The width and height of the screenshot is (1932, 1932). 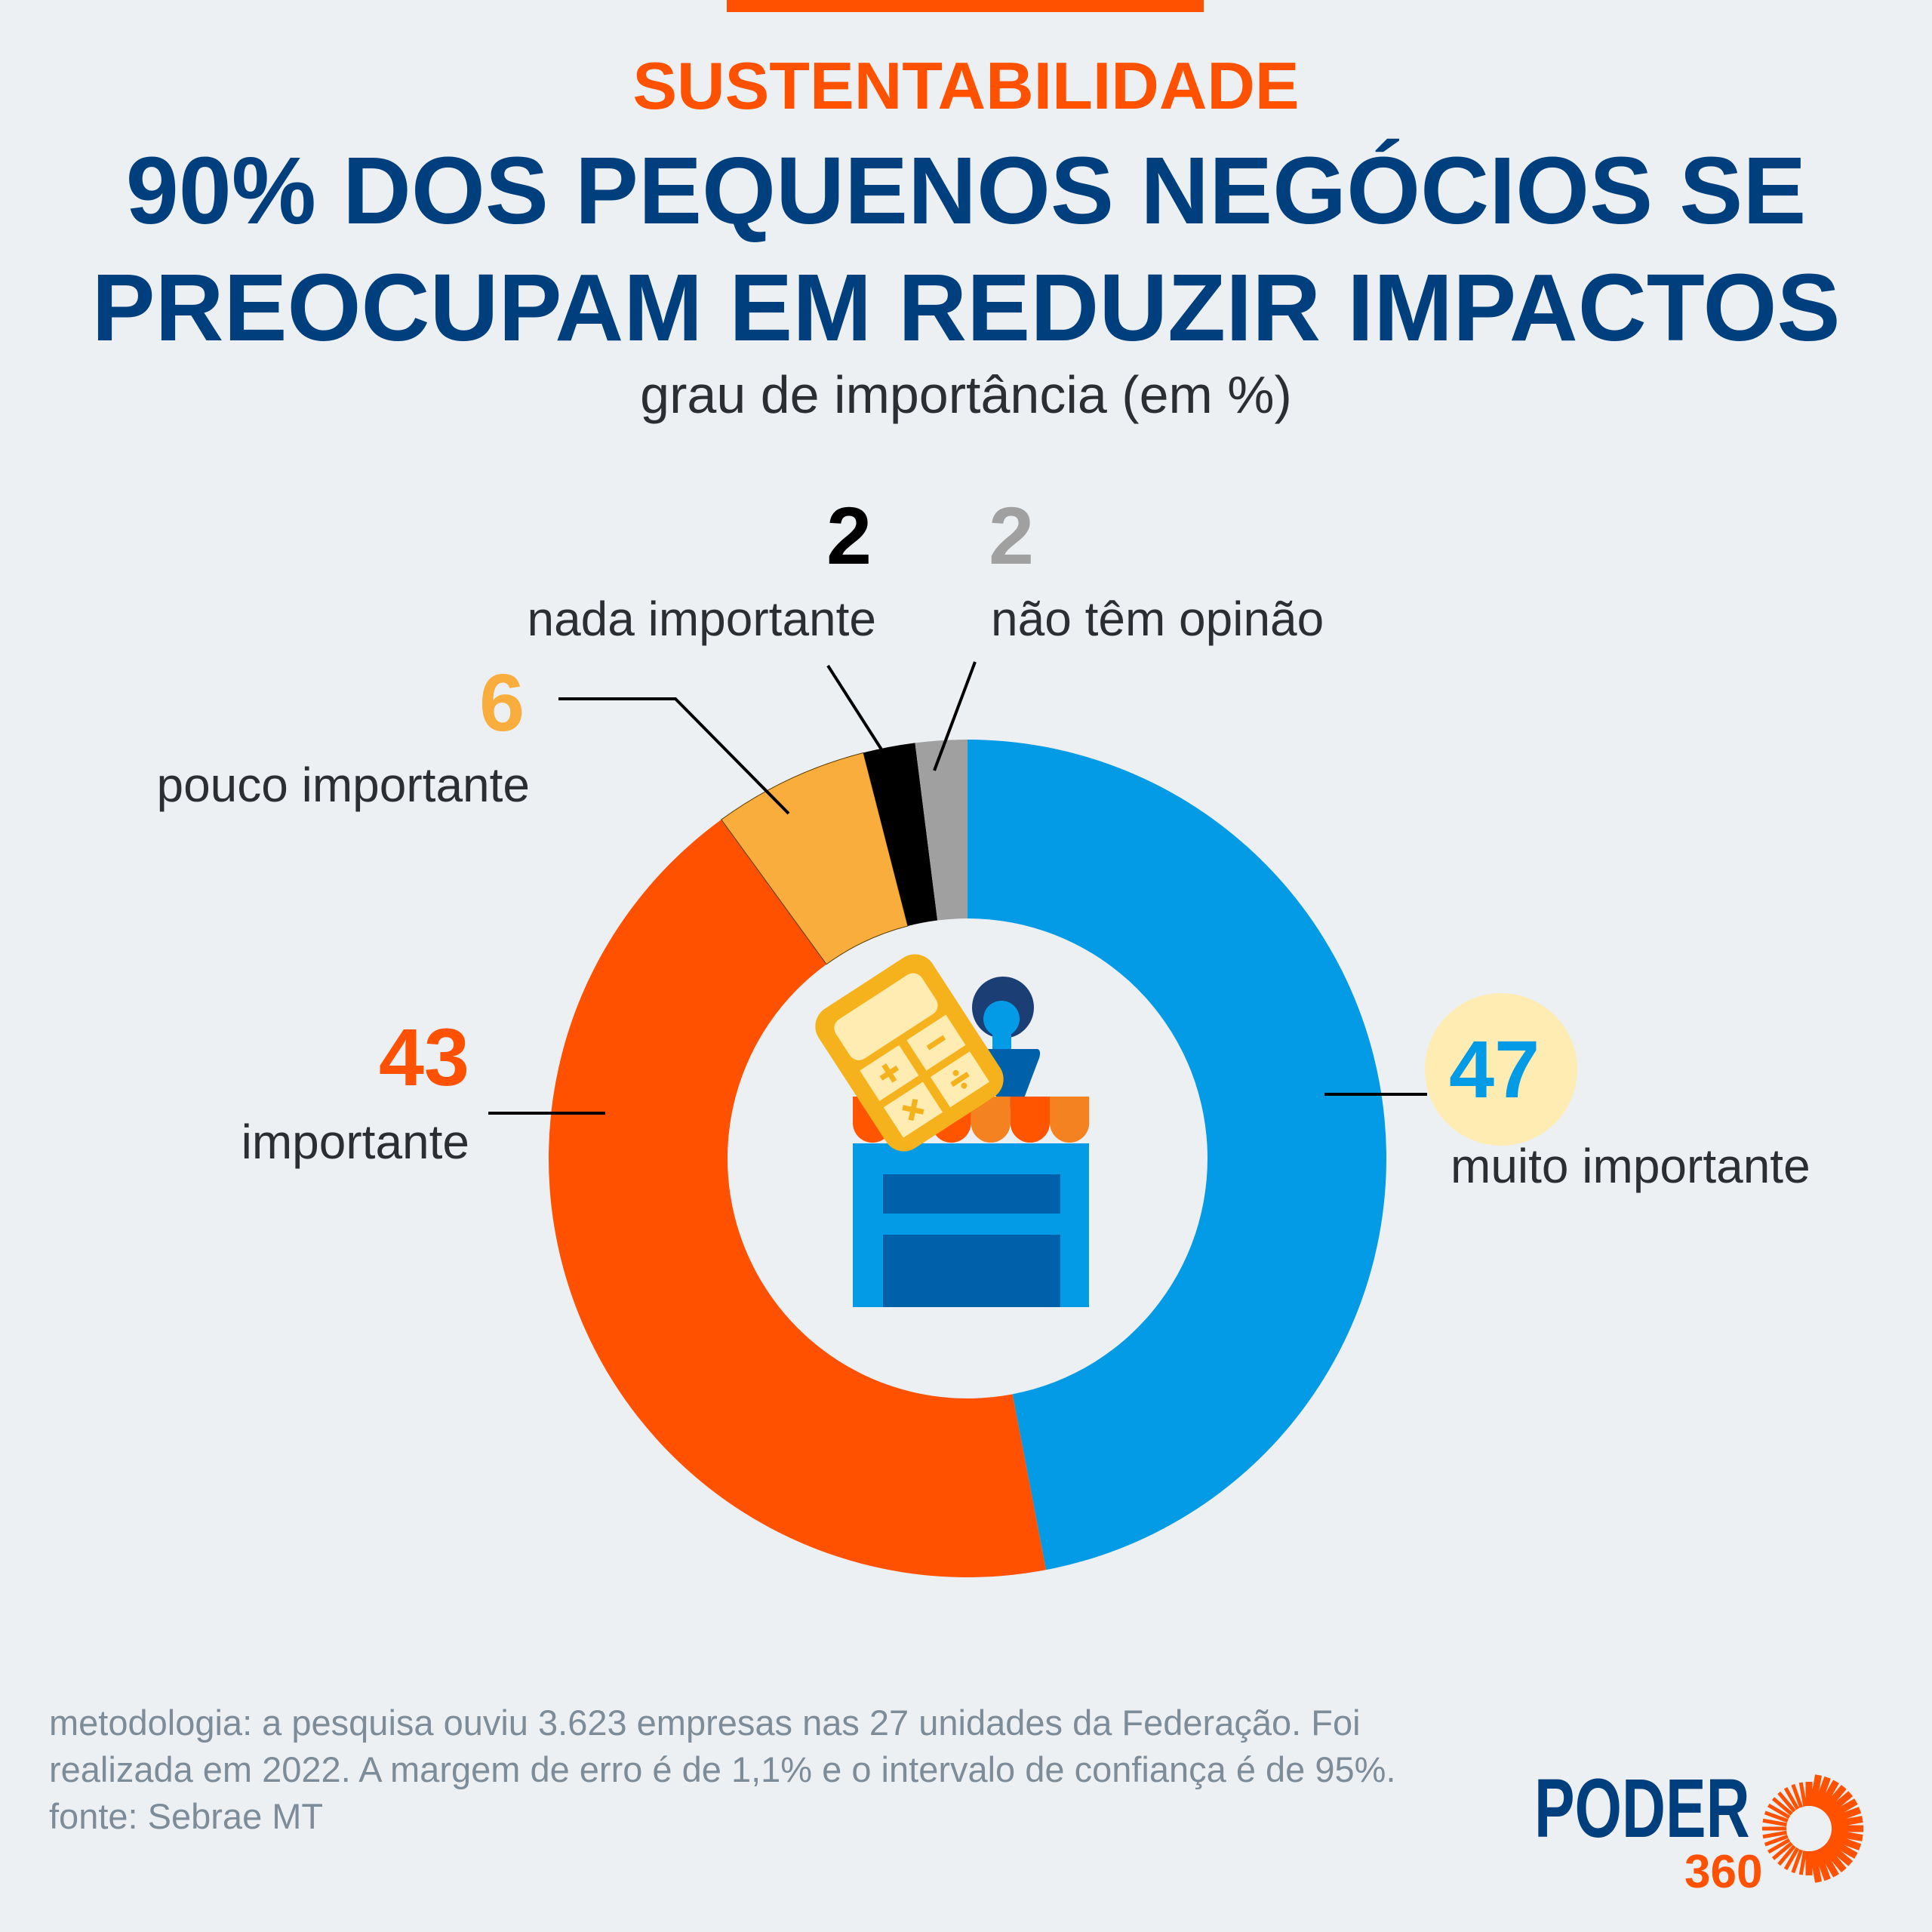 I want to click on value-nao: 2, so click(x=1012, y=535).